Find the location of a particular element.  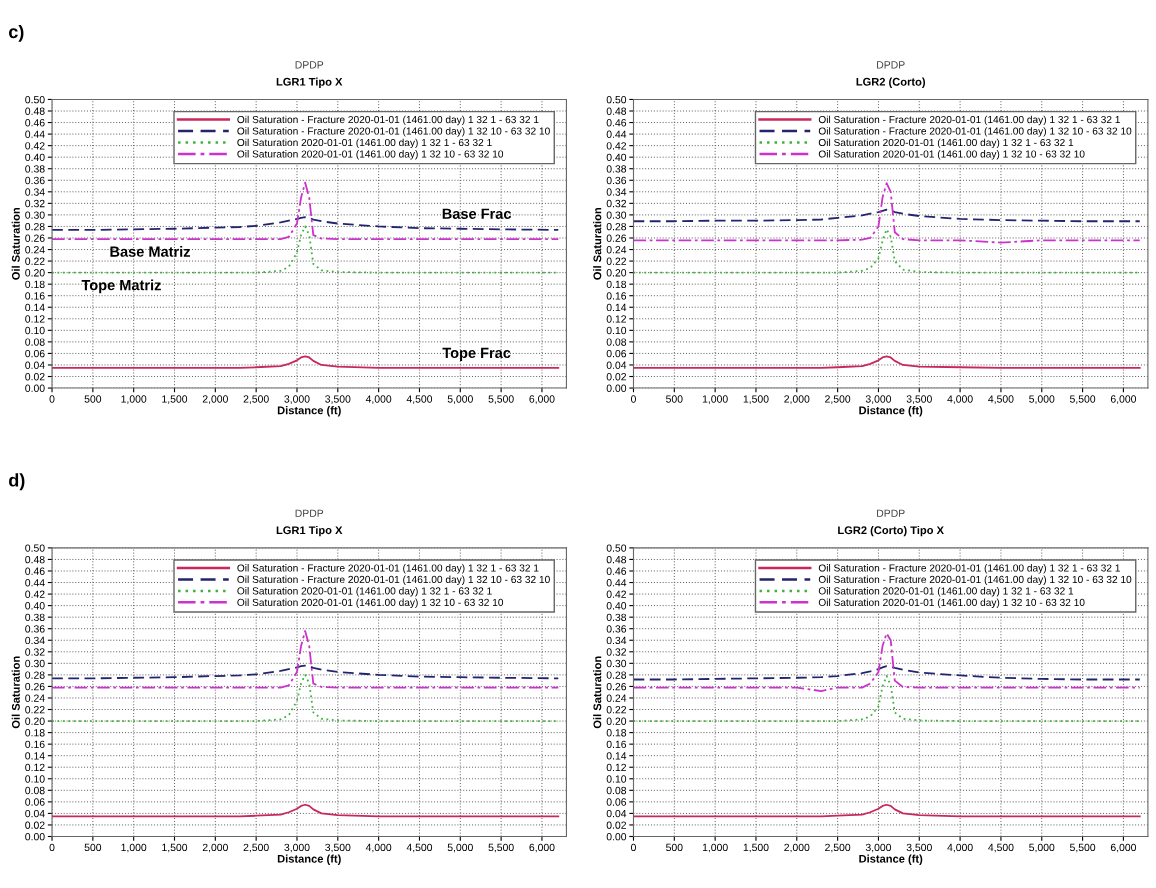

x-tick-label: 4,500 is located at coordinates (1001, 848).